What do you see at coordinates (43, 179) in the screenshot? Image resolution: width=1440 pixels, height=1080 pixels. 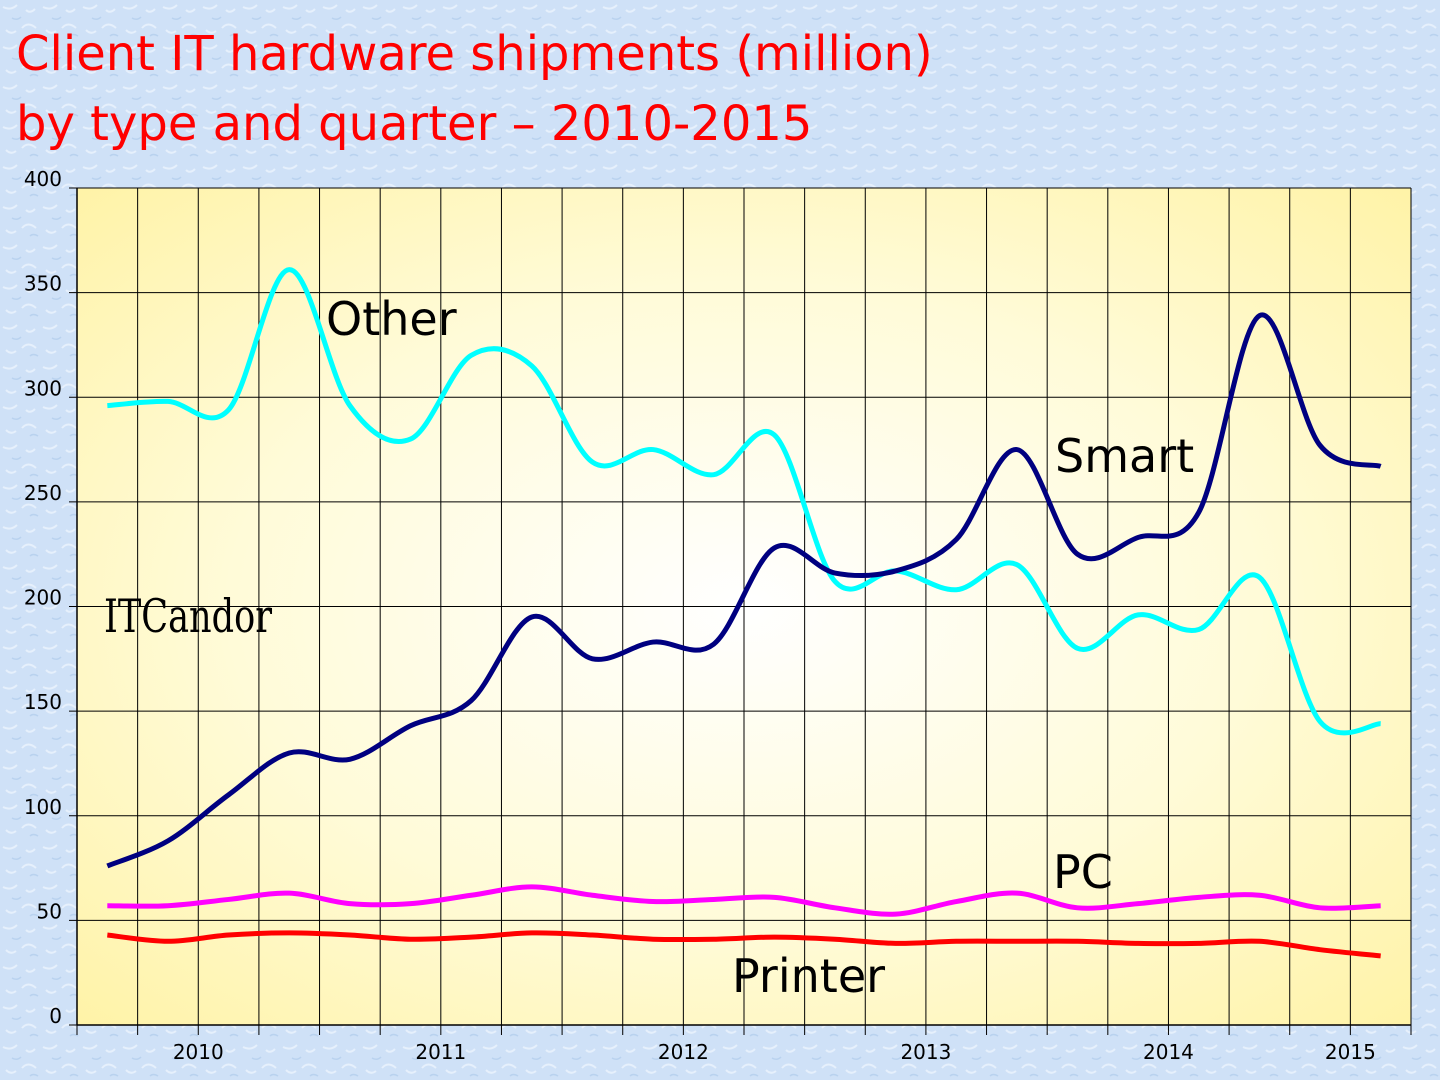 I see `y-tick-label: 400` at bounding box center [43, 179].